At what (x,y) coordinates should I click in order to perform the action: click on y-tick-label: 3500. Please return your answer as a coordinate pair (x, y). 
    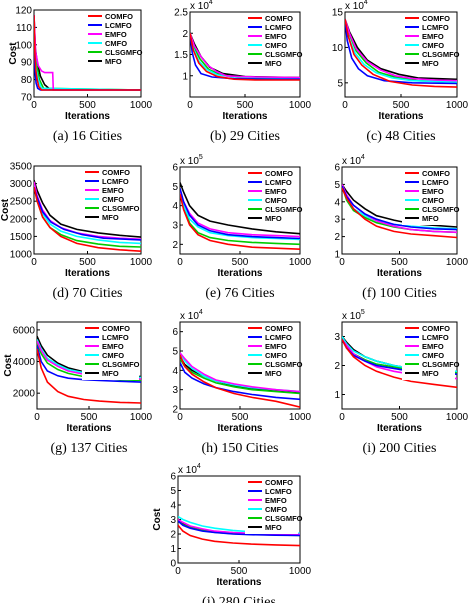
    Looking at the image, I should click on (21, 167).